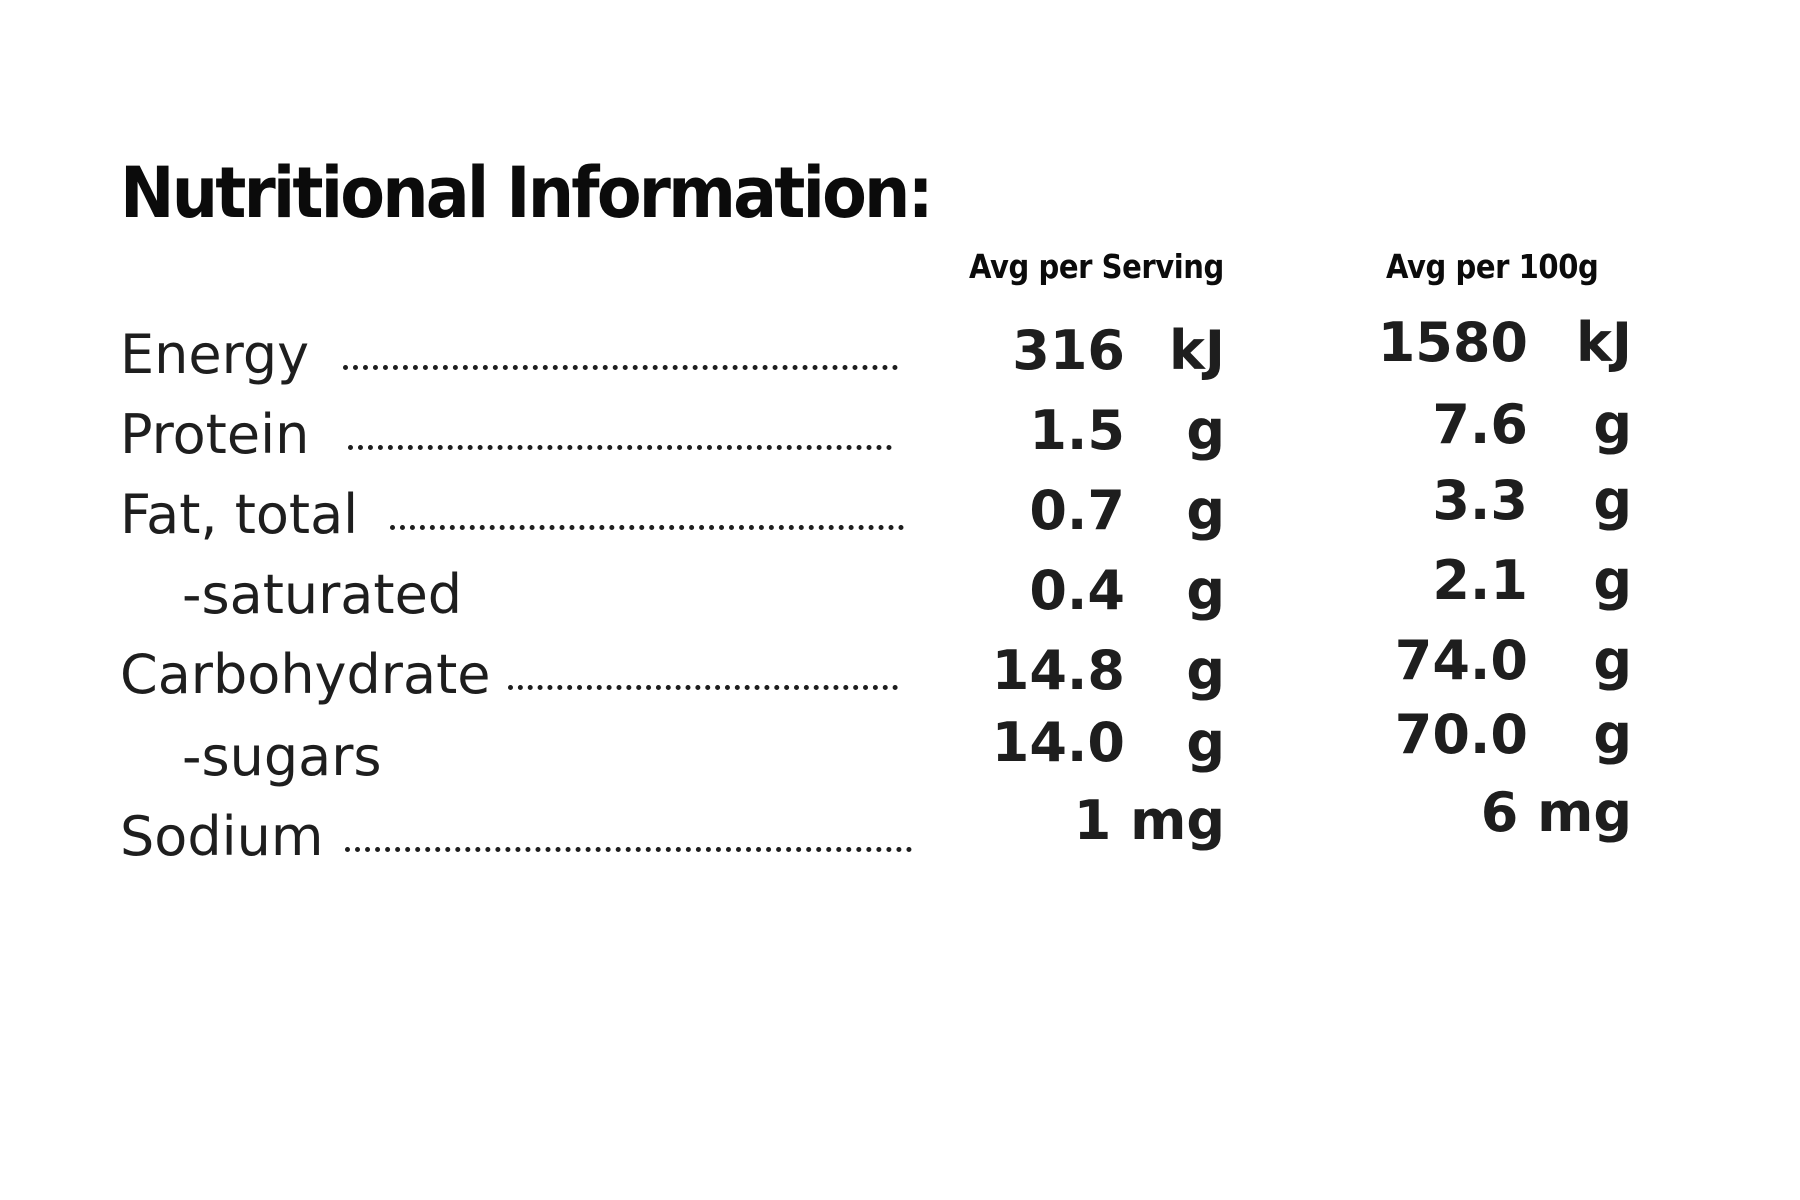 This screenshot has width=1800, height=1200. What do you see at coordinates (222, 836) in the screenshot?
I see `nutrient-label: Sodium` at bounding box center [222, 836].